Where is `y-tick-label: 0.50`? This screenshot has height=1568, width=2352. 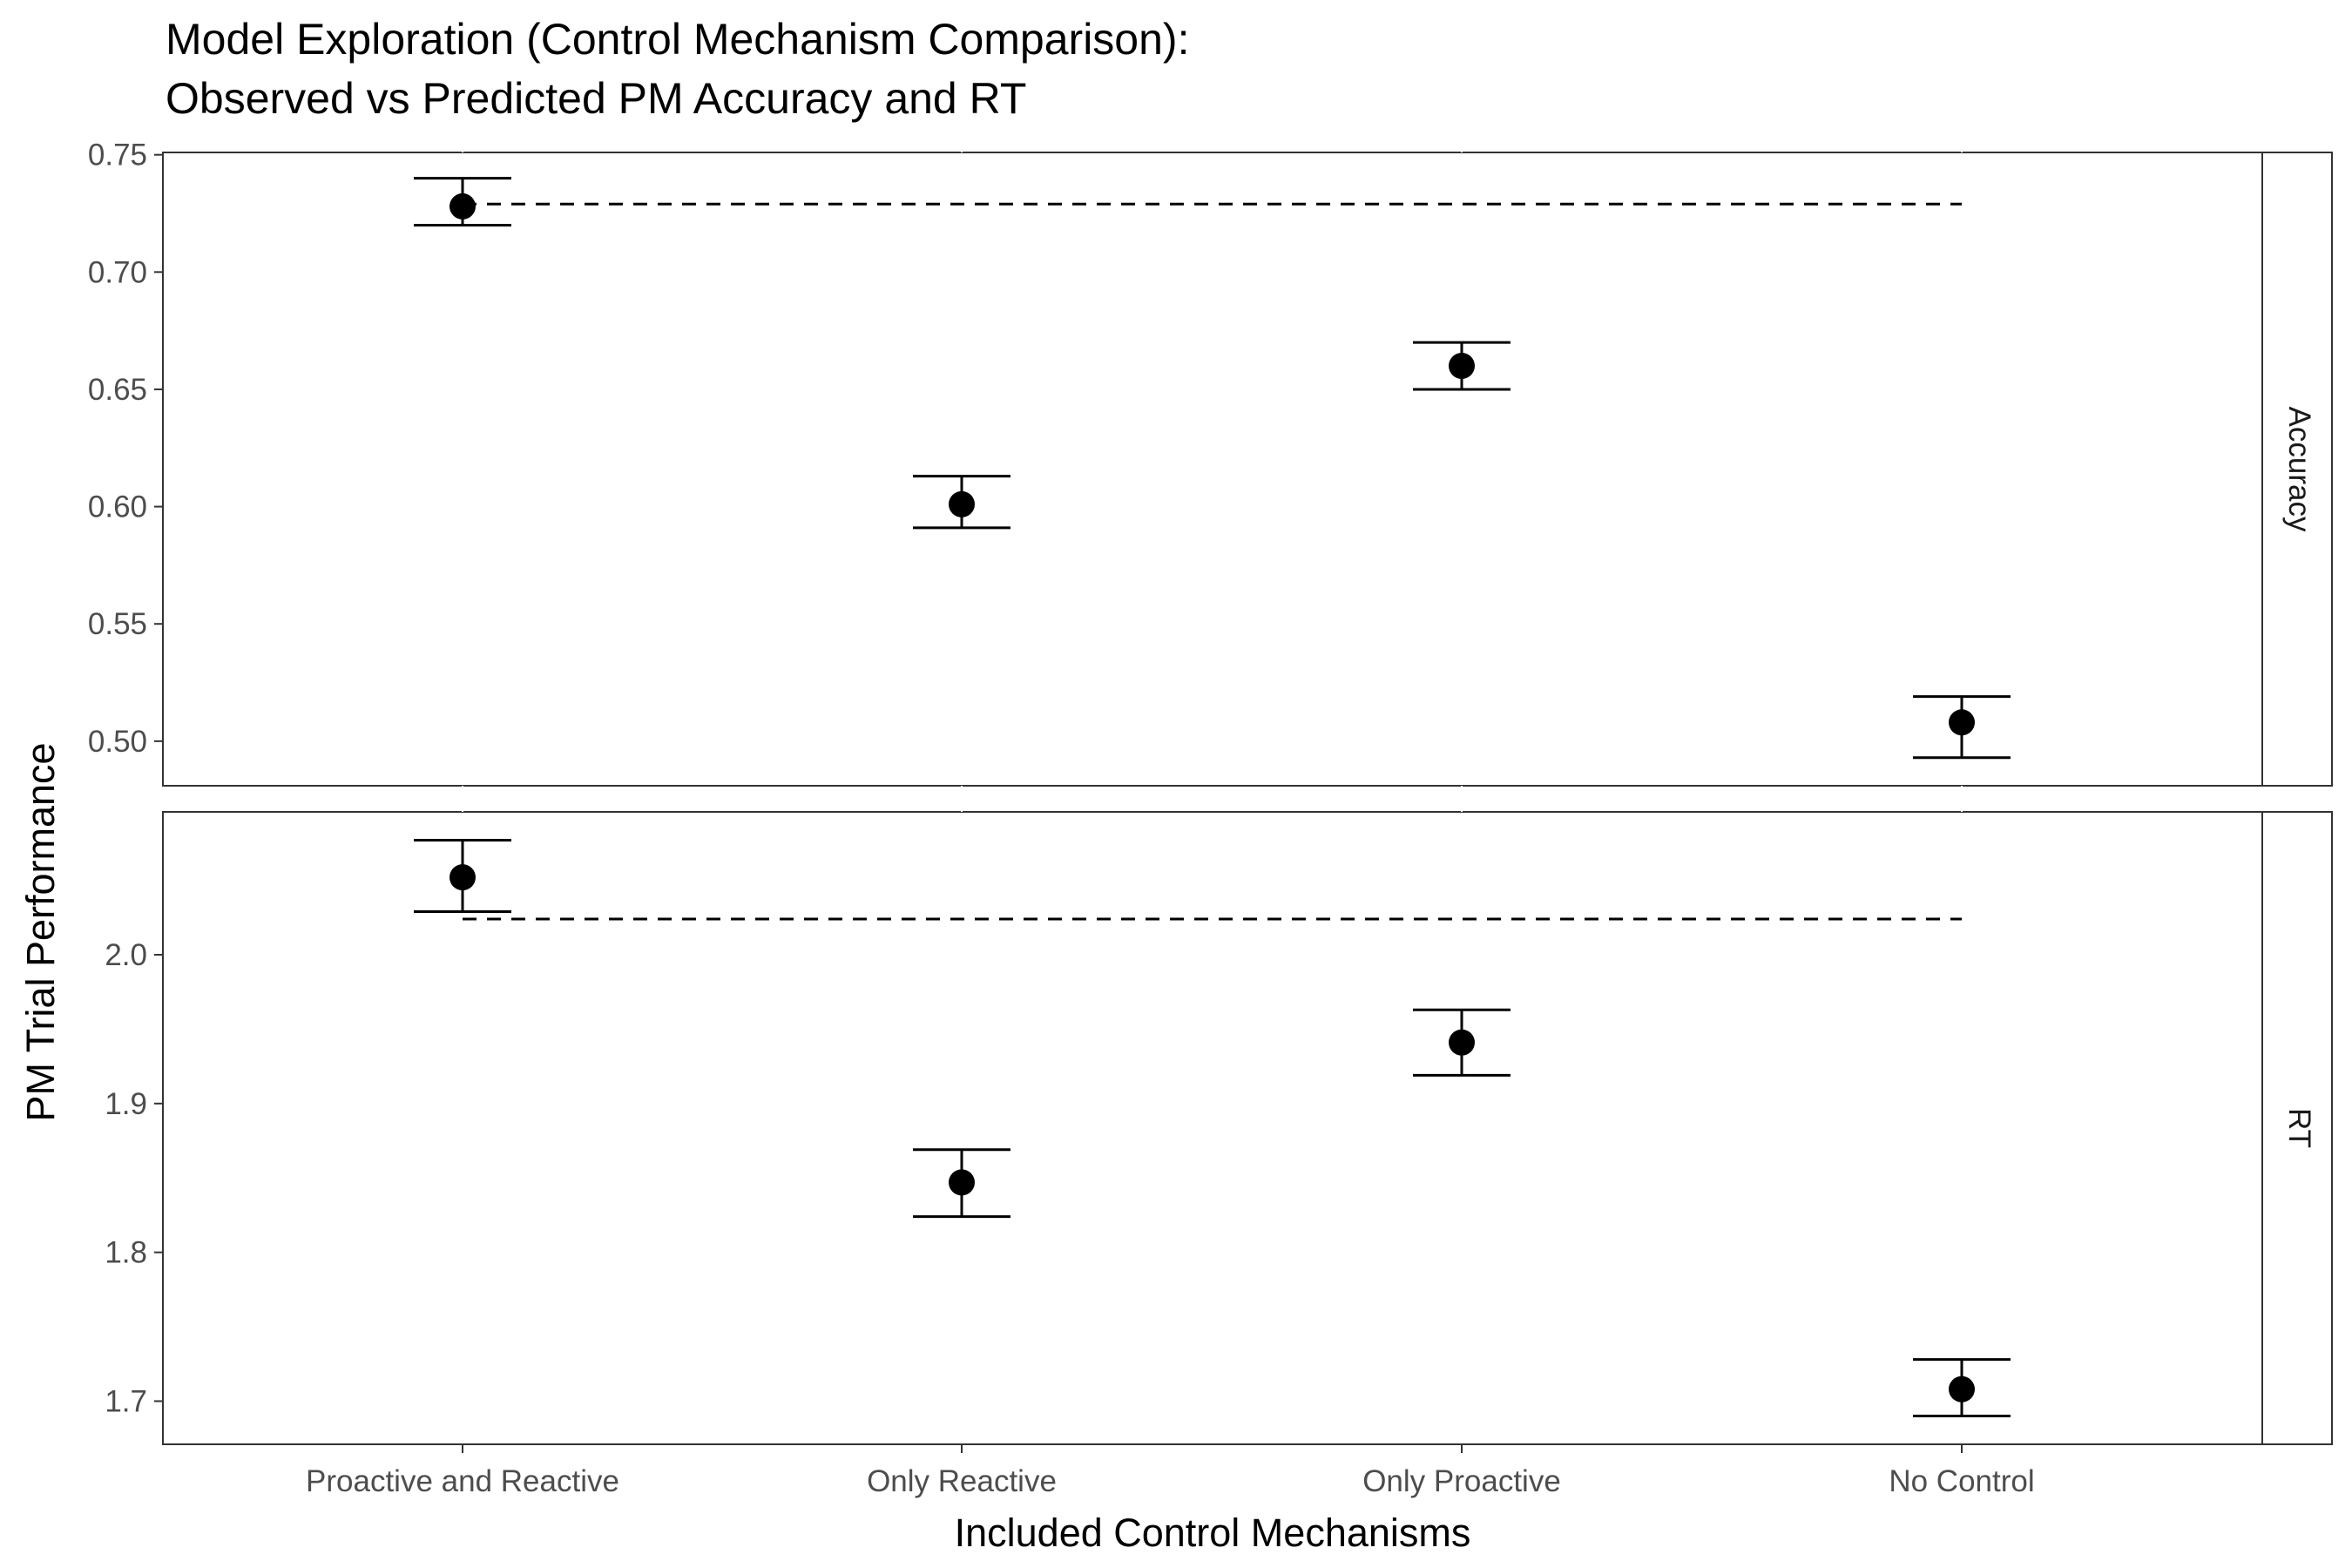
y-tick-label: 0.50 is located at coordinates (118, 742).